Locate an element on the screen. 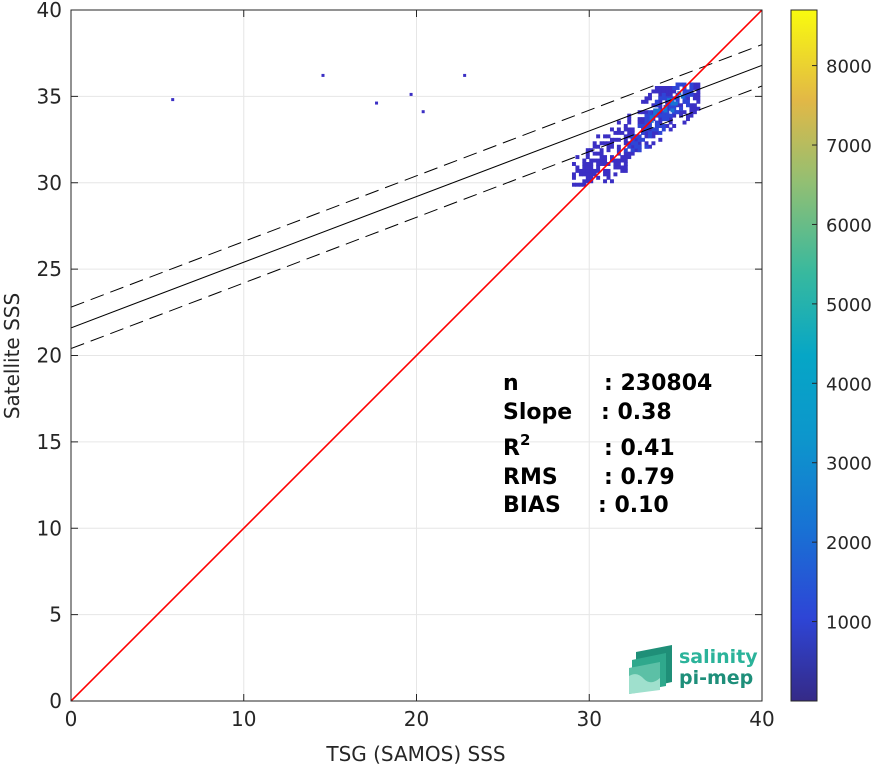 The height and width of the screenshot is (767, 879). colorbar-gradient is located at coordinates (804, 355).